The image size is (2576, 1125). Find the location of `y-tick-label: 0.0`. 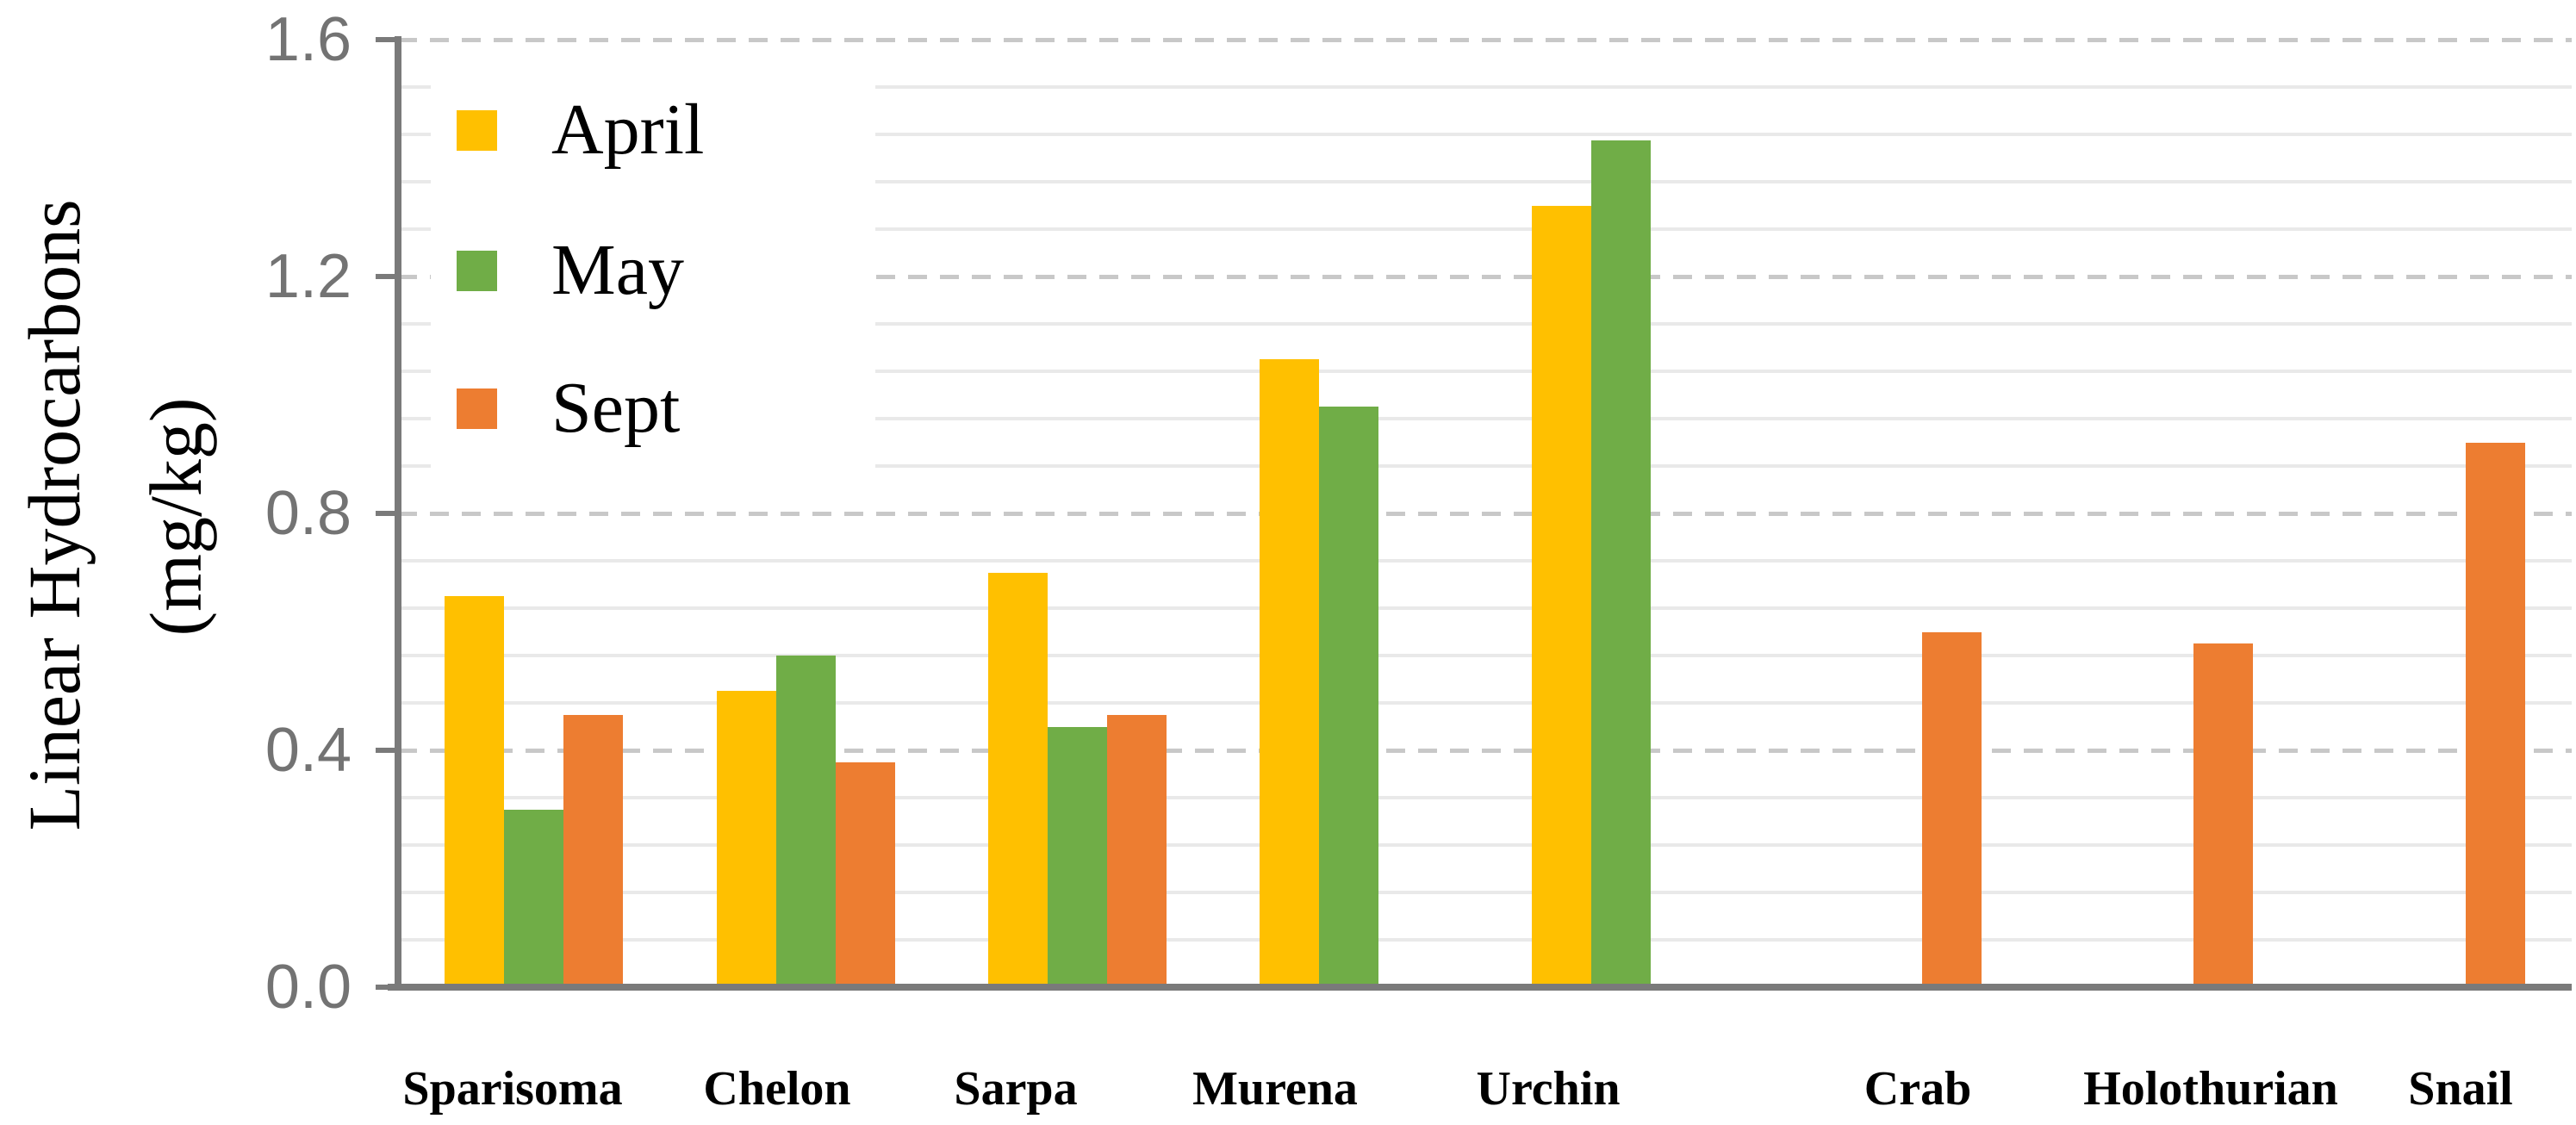

y-tick-label: 0.0 is located at coordinates (308, 987).